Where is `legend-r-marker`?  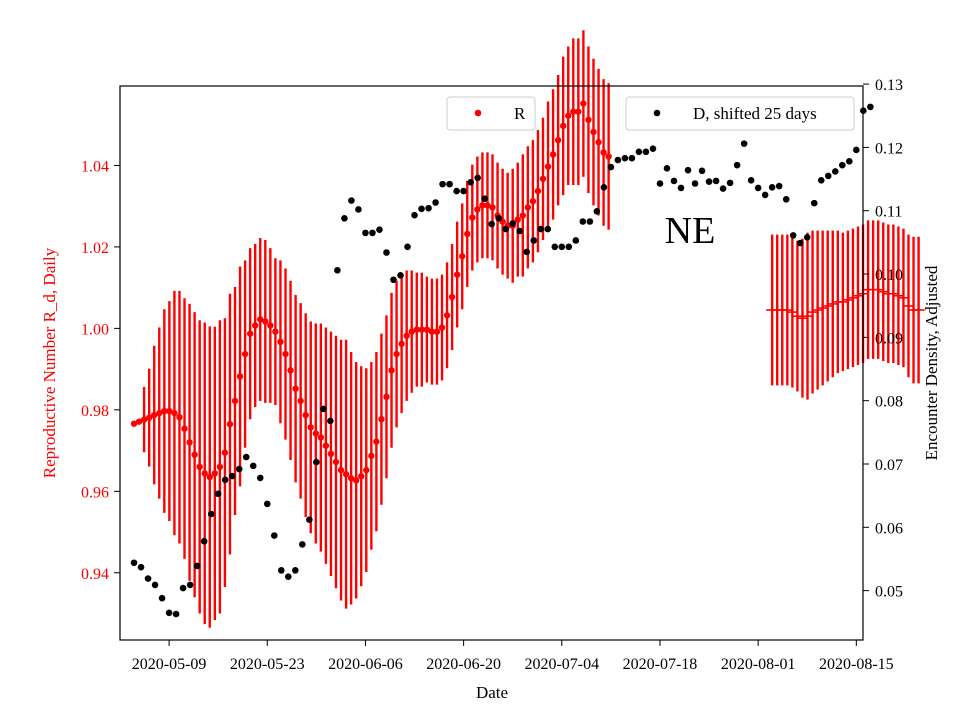
legend-r-marker is located at coordinates (478, 113).